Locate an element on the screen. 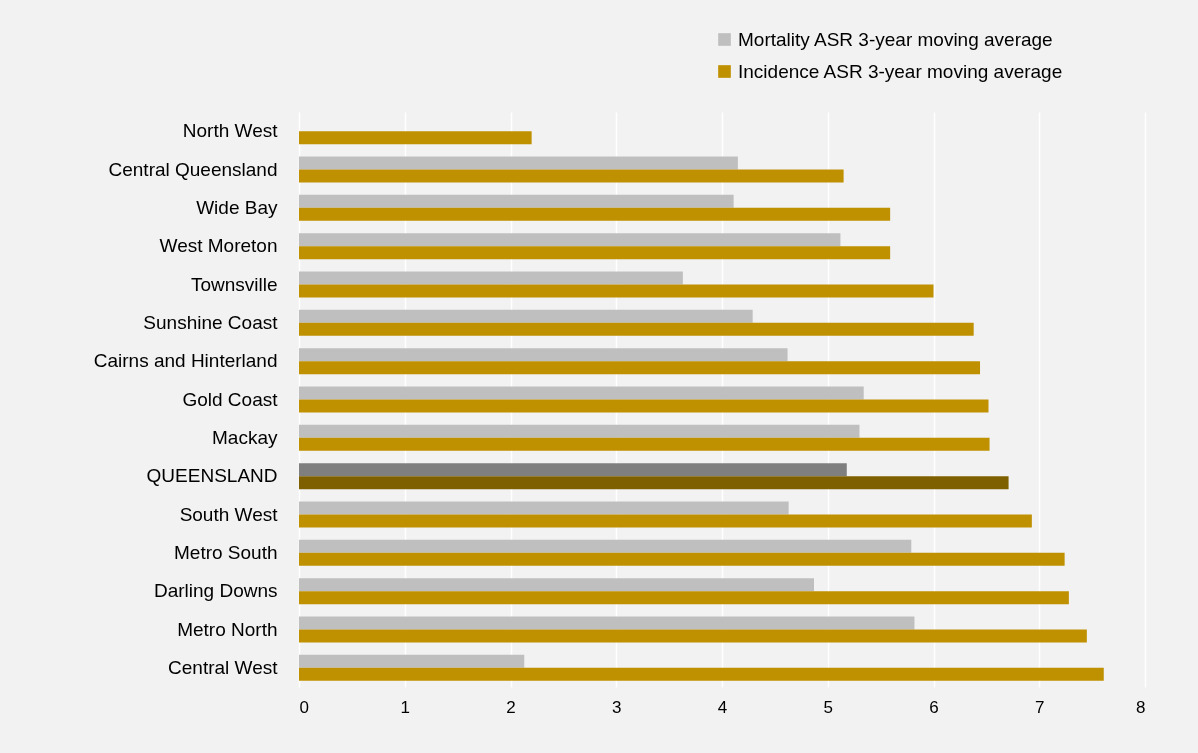 The image size is (1198, 753). y-tick-label: West Moreton is located at coordinates (218, 246).